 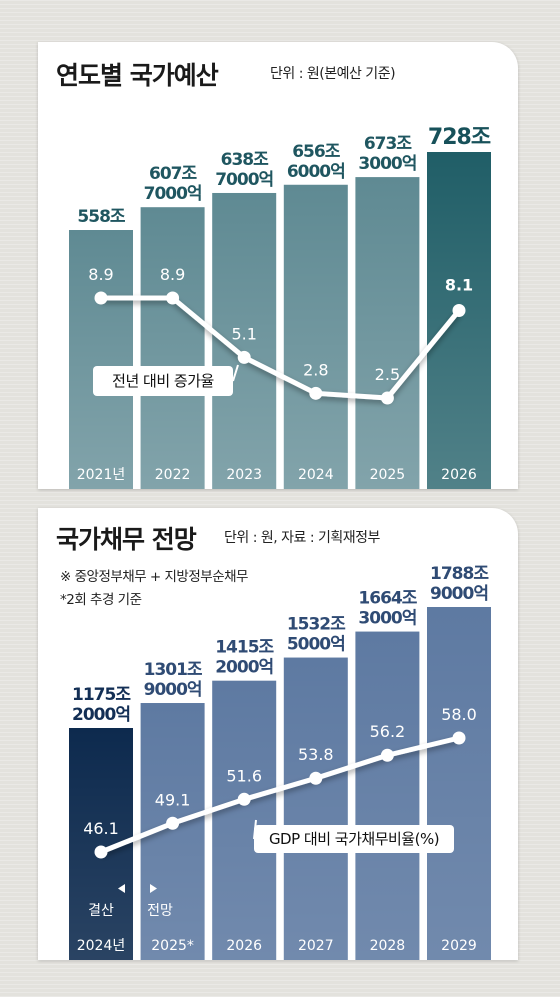 I want to click on bar-value-label: 656조, so click(x=316, y=152).